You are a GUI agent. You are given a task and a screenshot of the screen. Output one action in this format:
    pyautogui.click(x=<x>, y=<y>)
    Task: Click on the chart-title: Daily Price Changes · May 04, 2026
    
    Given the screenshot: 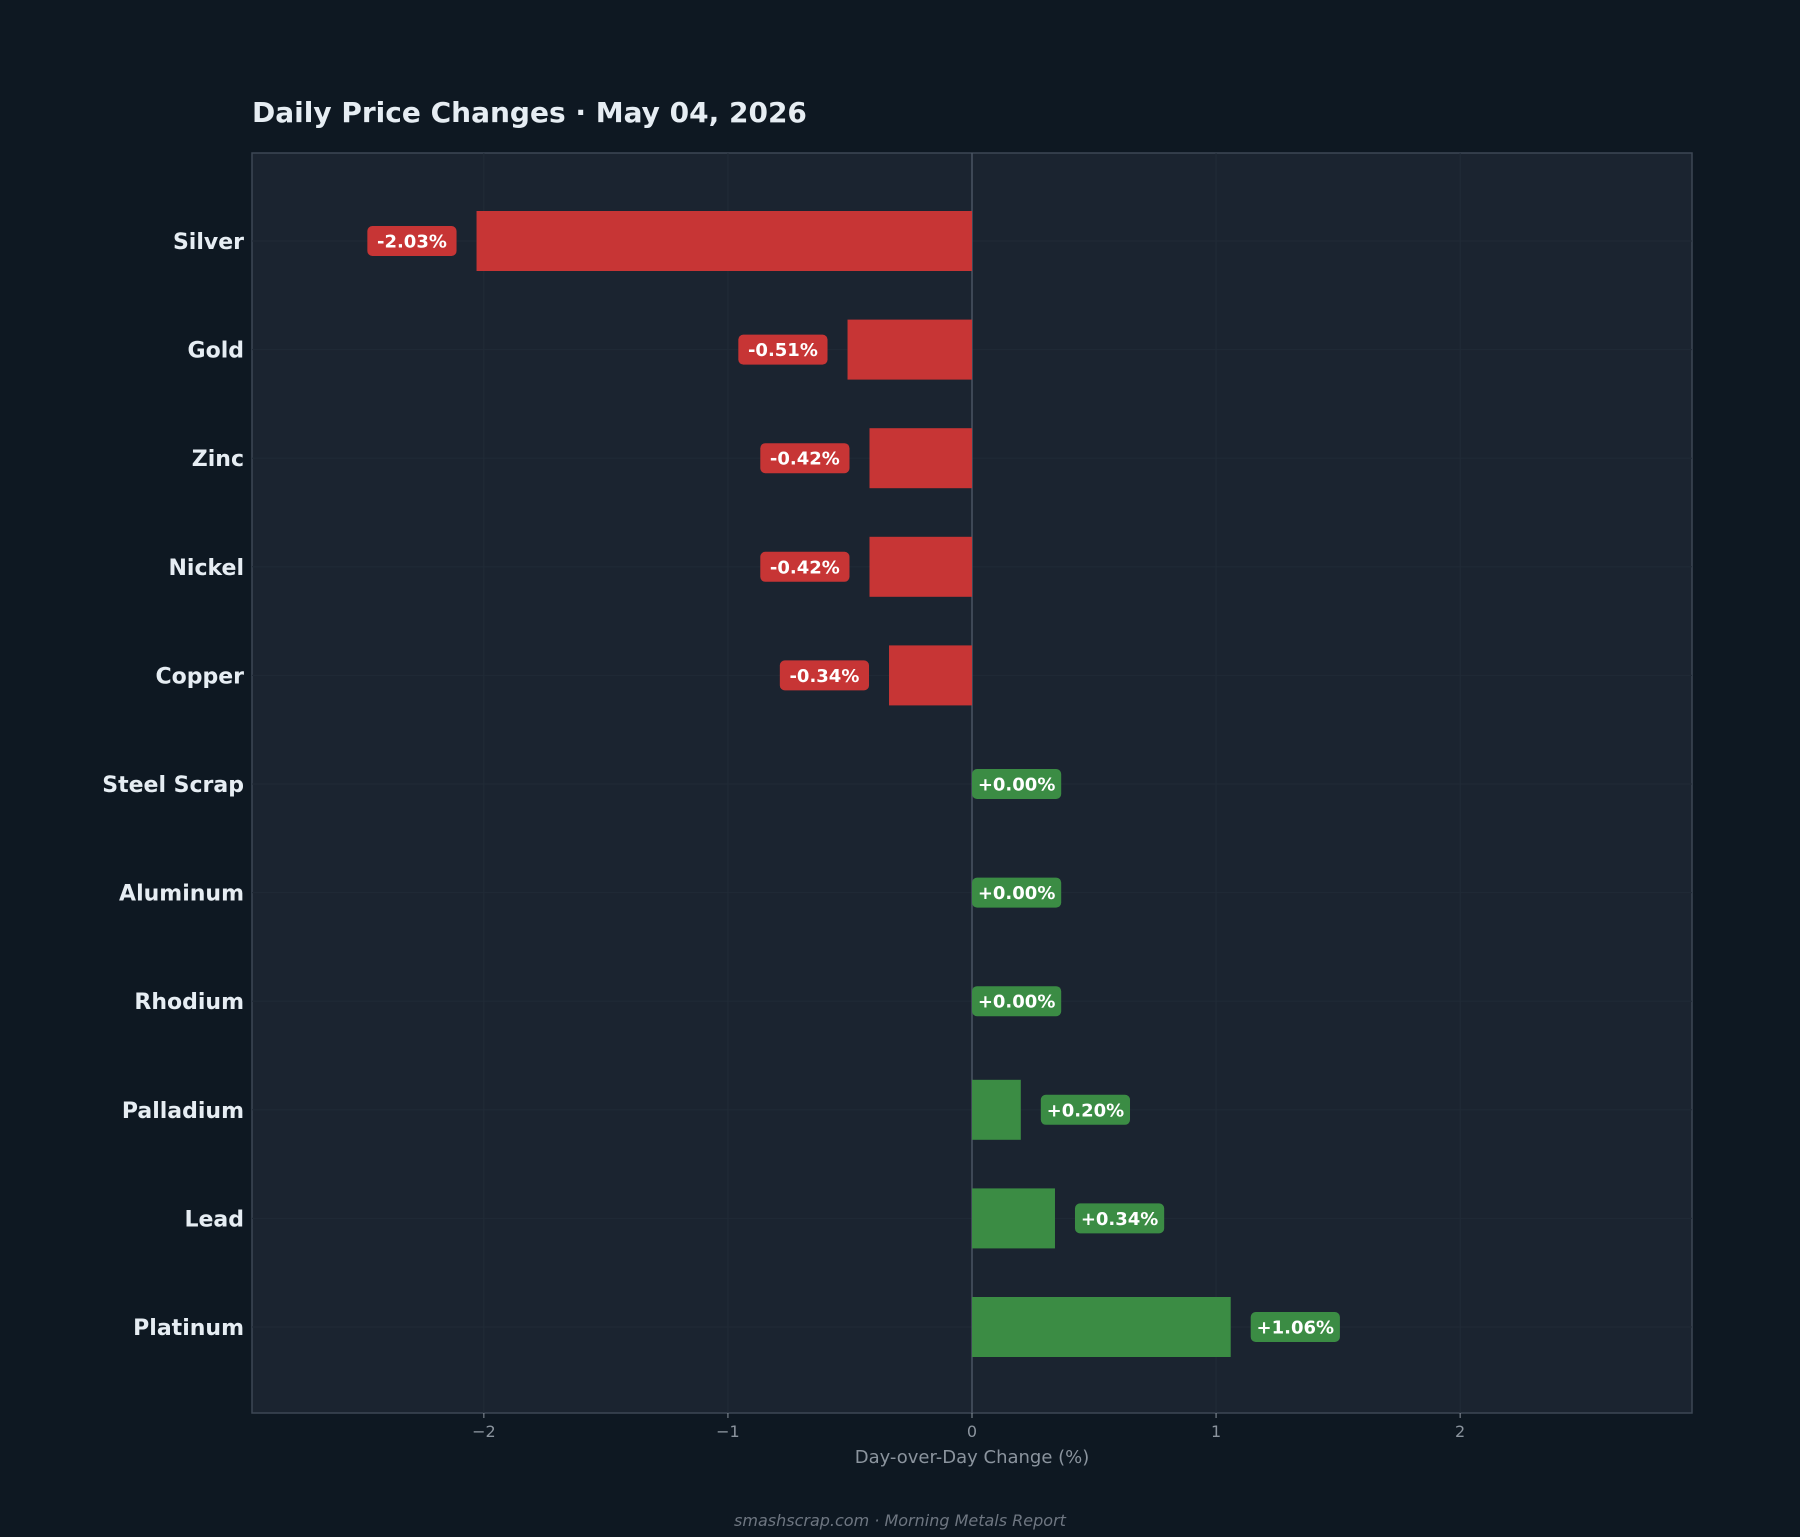 What is the action you would take?
    pyautogui.click(x=529, y=112)
    